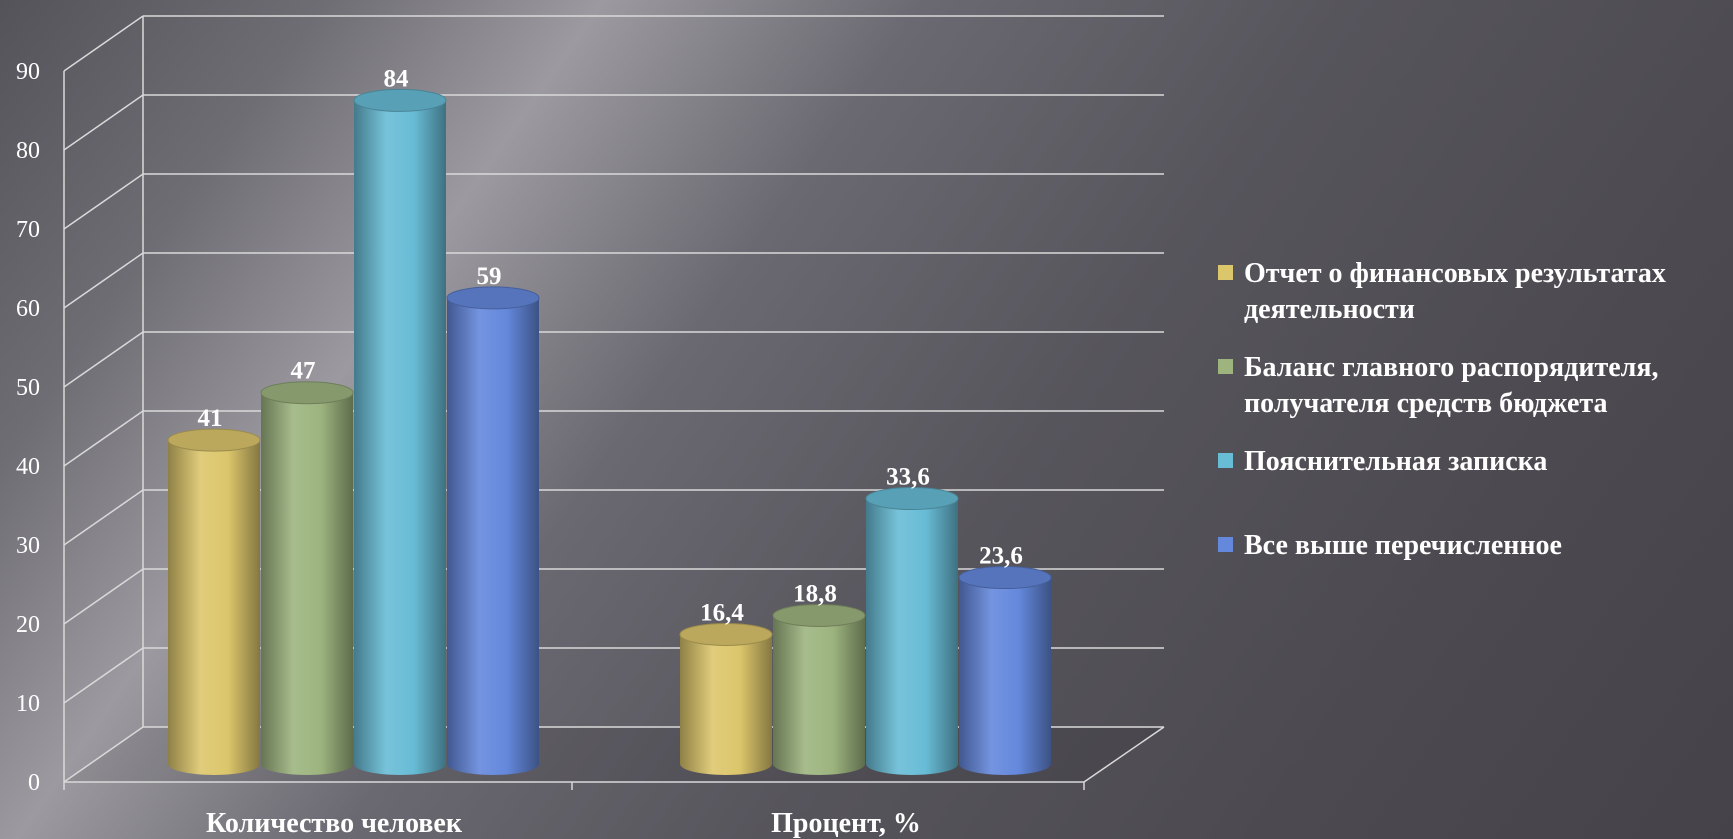 The width and height of the screenshot is (1733, 839). What do you see at coordinates (1403, 545) in the screenshot?
I see `legend-label-4: Все выше перечисленное` at bounding box center [1403, 545].